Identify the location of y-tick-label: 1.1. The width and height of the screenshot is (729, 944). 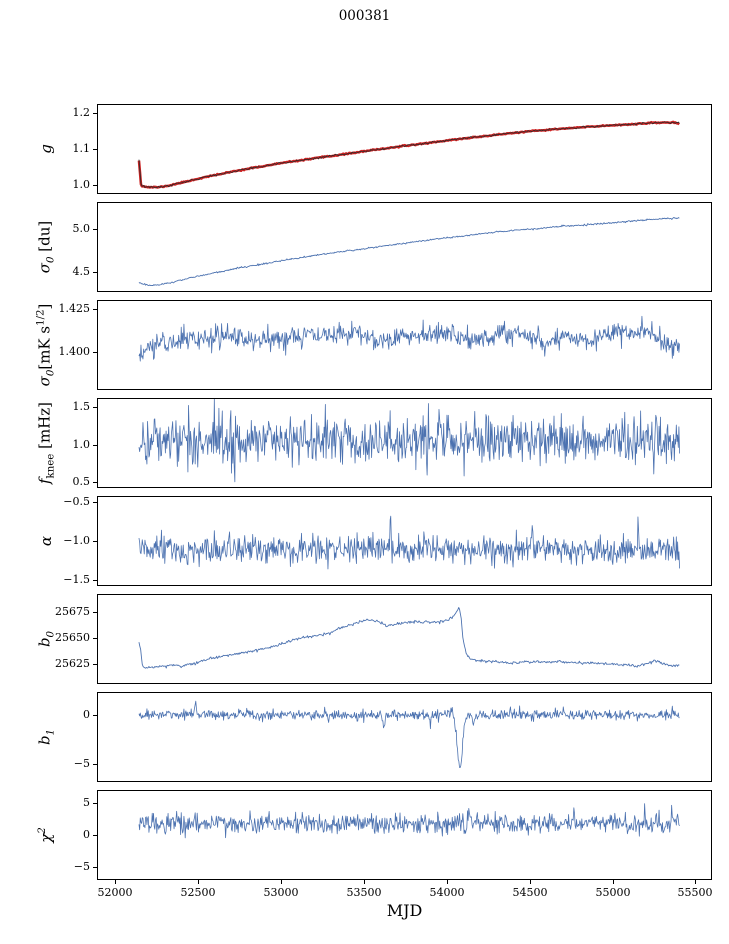
(81, 148).